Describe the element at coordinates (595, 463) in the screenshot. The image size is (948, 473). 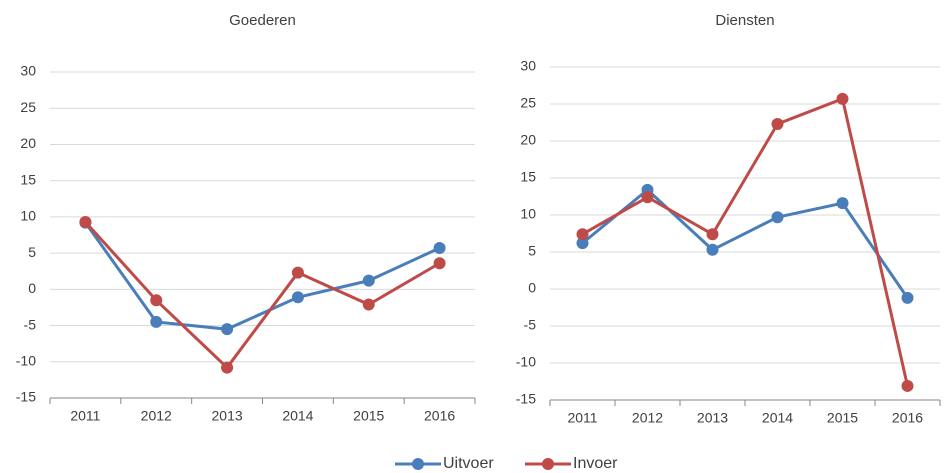
I see `legend-label: Invoer` at that location.